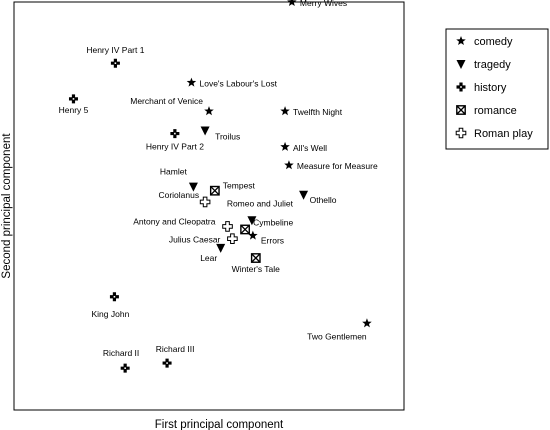  What do you see at coordinates (227, 137) in the screenshot?
I see `point-label-troilus: Troilus` at bounding box center [227, 137].